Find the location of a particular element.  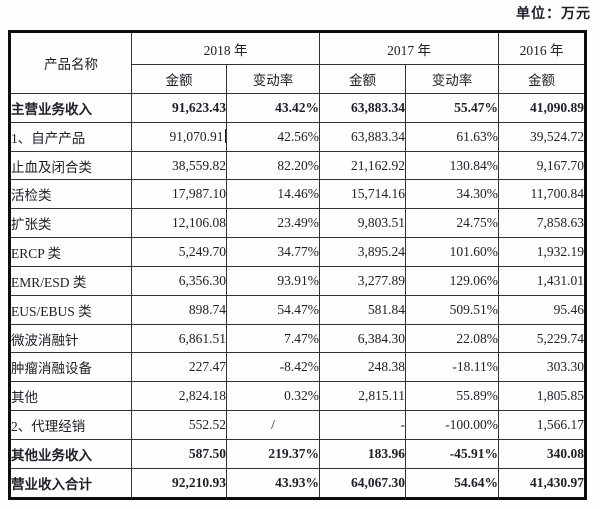

value-cell: 1,566.17 is located at coordinates (542, 425).